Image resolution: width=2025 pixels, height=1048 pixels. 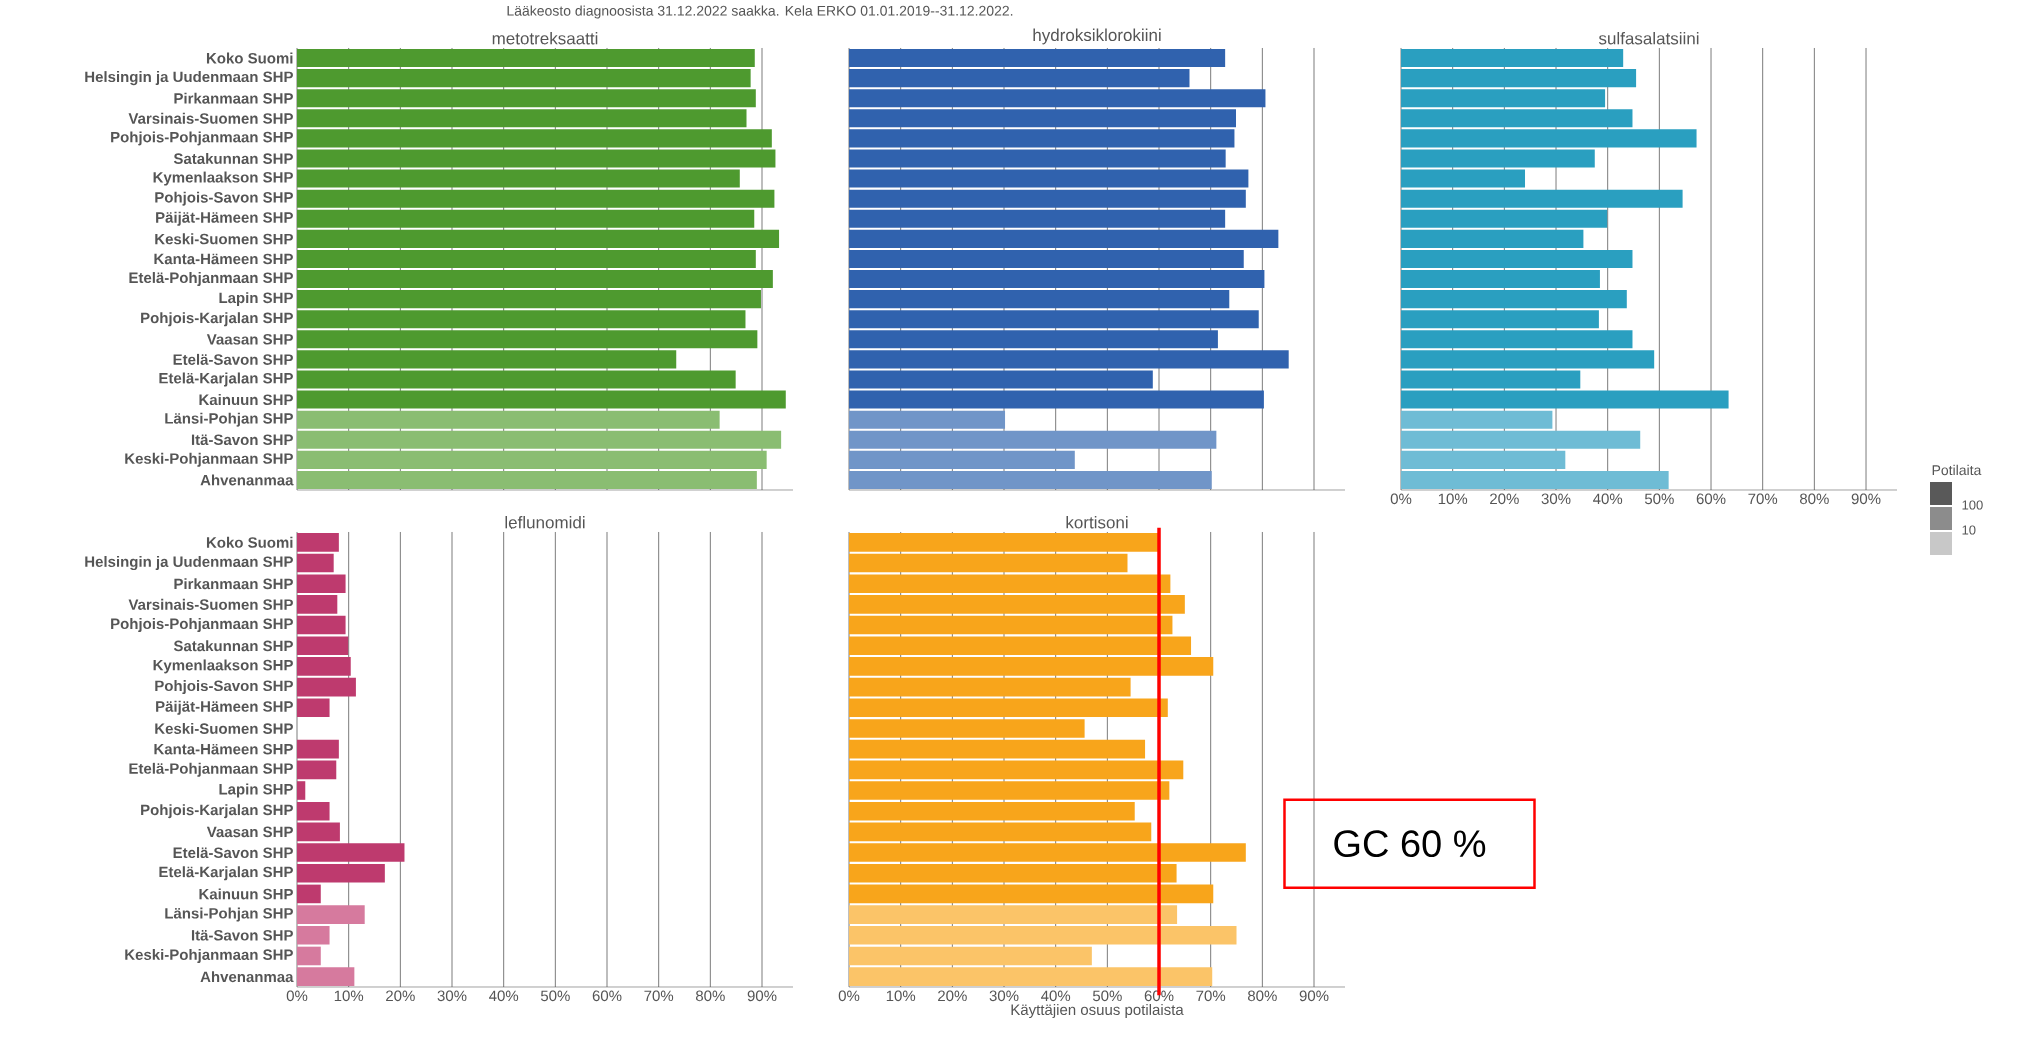 What do you see at coordinates (760, 12) in the screenshot?
I see `chart-subtitle: Lääkeosto diagnoosista 31.12.2022 saakka. Kela ERKO 01.01.2019--31.12.2022.` at bounding box center [760, 12].